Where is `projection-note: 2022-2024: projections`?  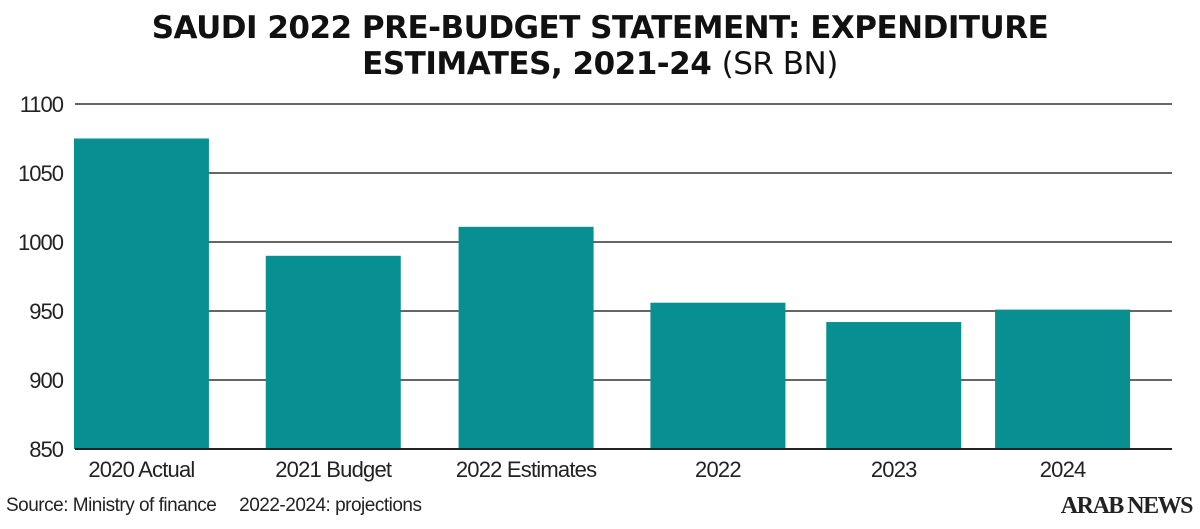 projection-note: 2022-2024: projections is located at coordinates (330, 505).